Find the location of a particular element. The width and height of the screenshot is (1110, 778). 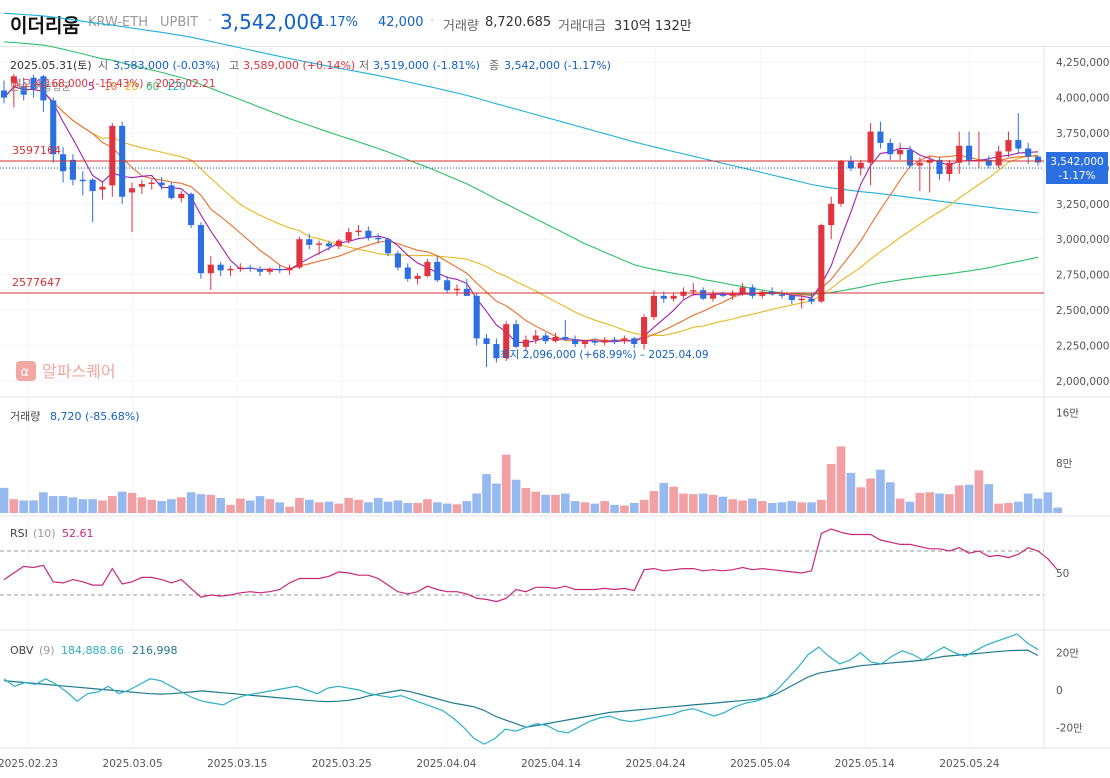

price-axis-tick: 4,250,000 is located at coordinates (1082, 63).